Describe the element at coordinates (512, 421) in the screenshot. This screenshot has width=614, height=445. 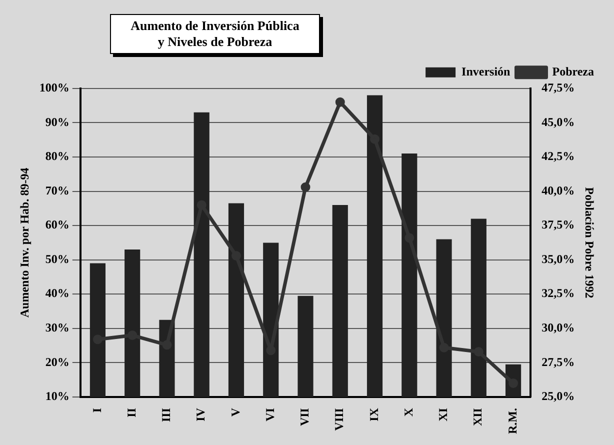
I see `x-tick-label: R.M.` at that location.